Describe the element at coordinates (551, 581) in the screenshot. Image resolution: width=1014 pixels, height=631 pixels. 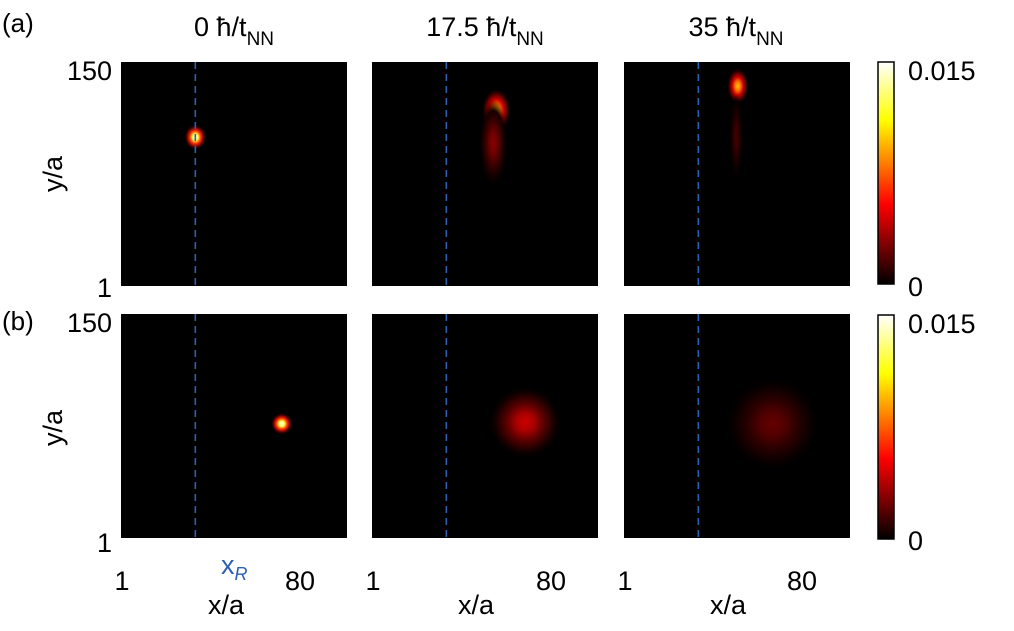
I see `x-tick-80-col1: 80` at that location.